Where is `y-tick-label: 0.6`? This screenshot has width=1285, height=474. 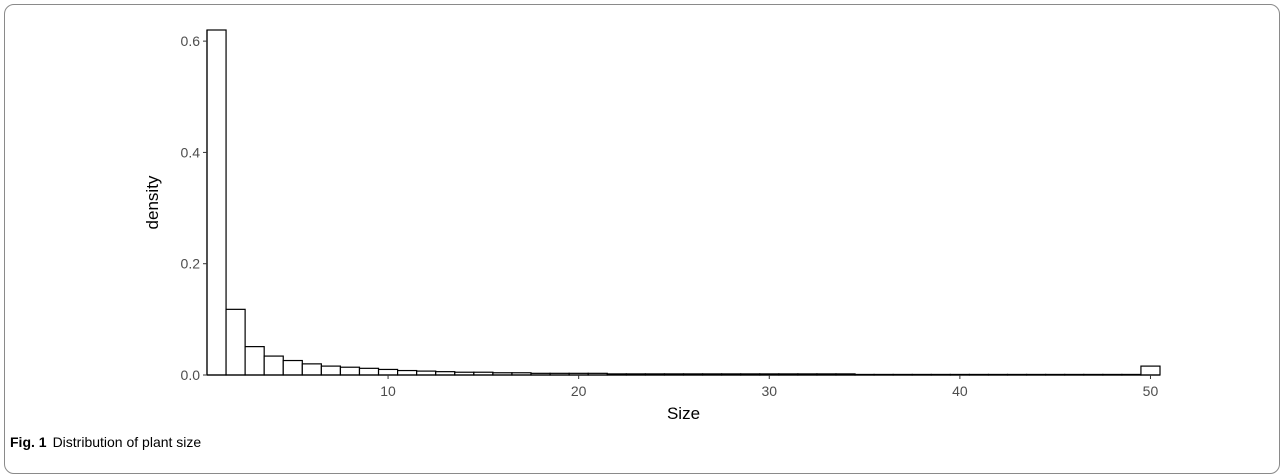
y-tick-label: 0.6 is located at coordinates (191, 41).